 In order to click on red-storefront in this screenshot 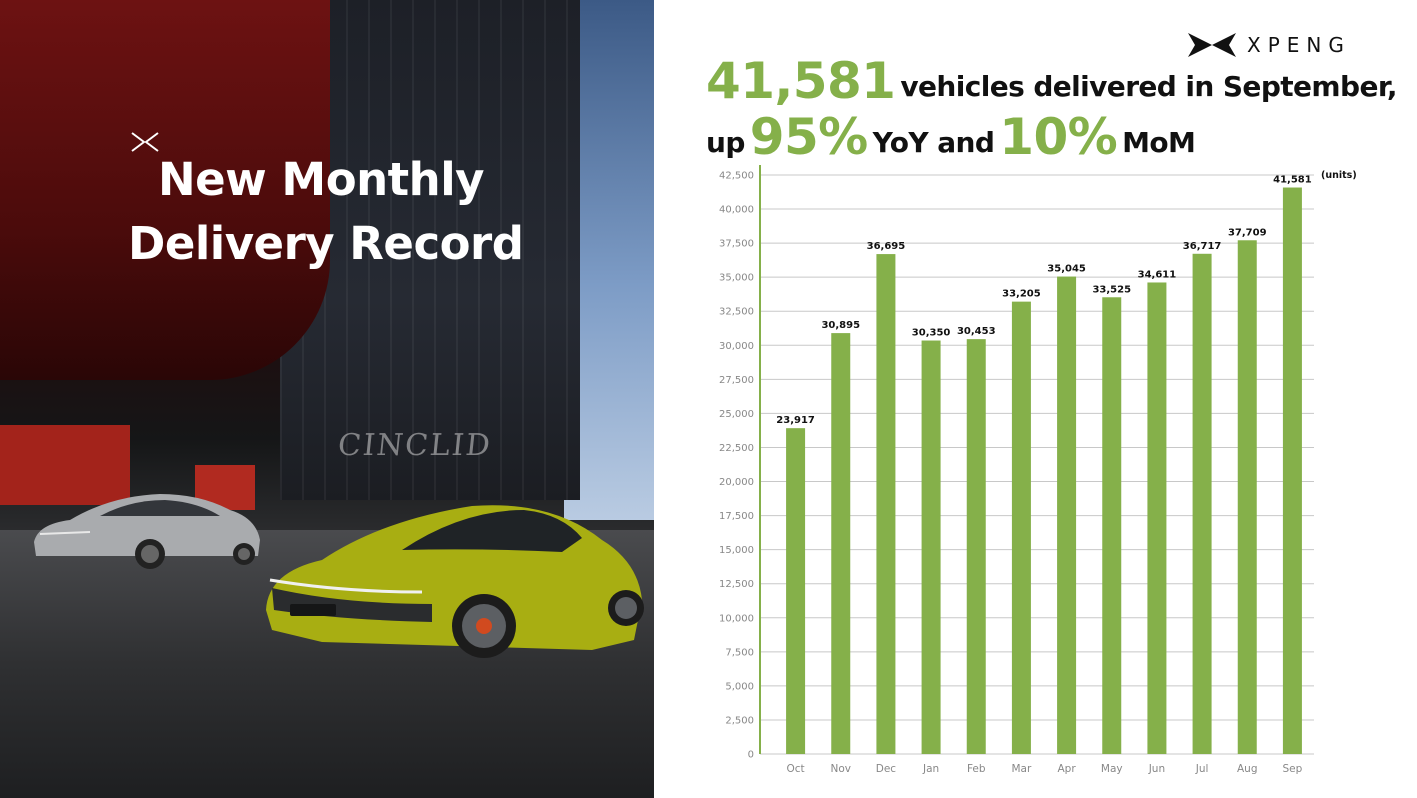, I will do `click(65, 465)`.